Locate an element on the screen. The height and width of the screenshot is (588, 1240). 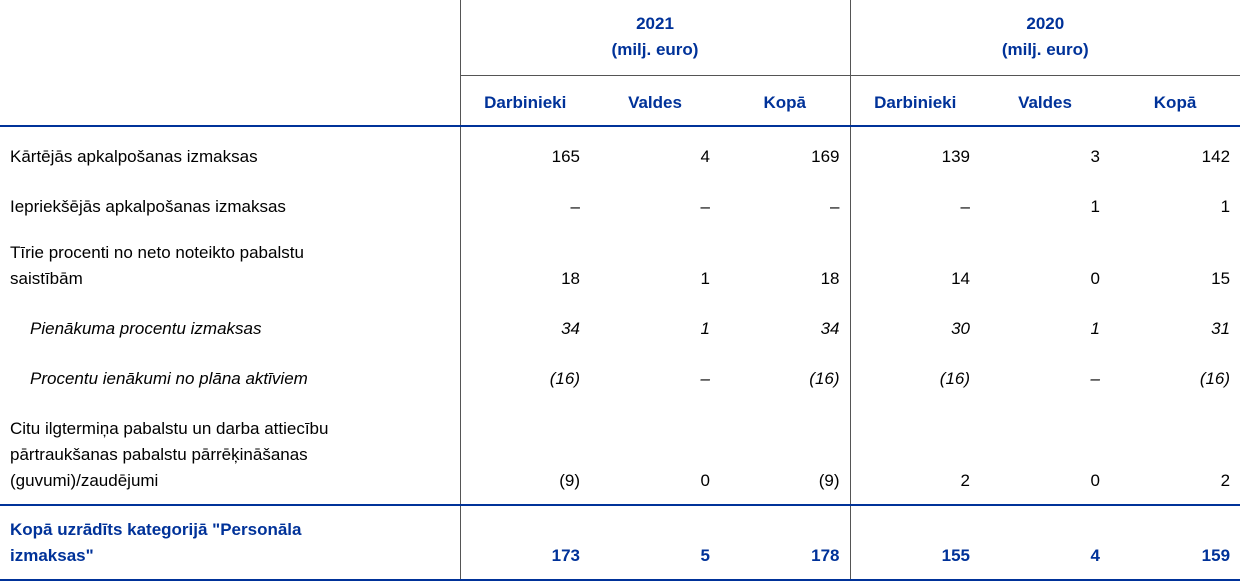
label-line: Pienākuma procentu izmaksas is located at coordinates (146, 328).